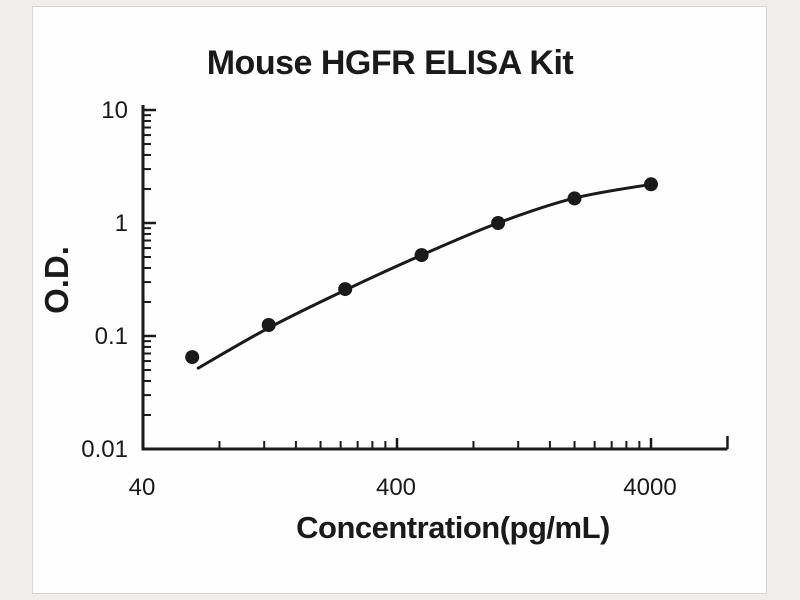 The width and height of the screenshot is (800, 600). I want to click on y-tick-label: 10, so click(114, 110).